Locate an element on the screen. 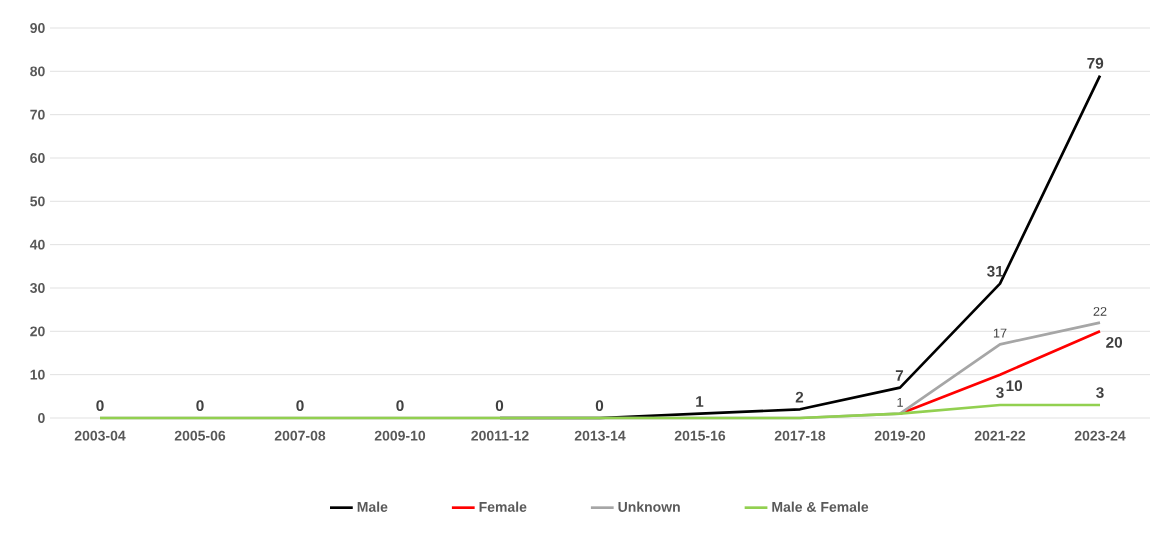 The width and height of the screenshot is (1152, 548). y-tick-label: 20 is located at coordinates (37, 331).